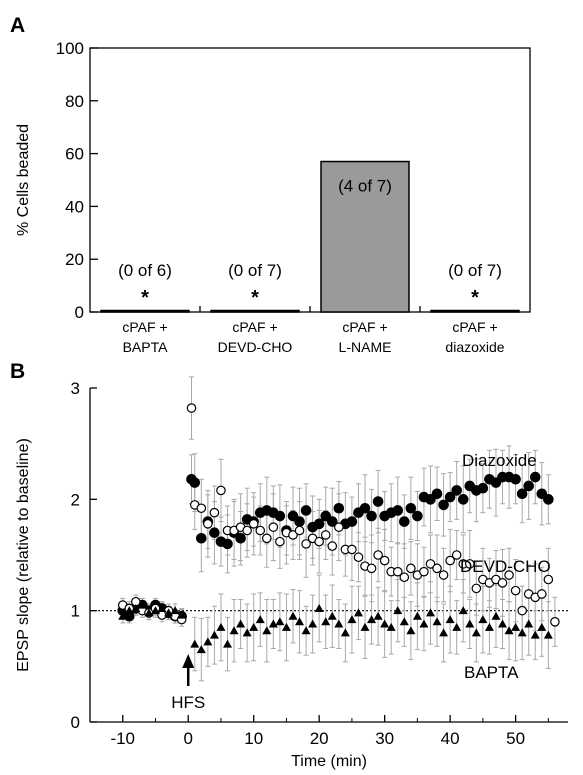 This screenshot has width=583, height=775. Describe the element at coordinates (505, 566) in the screenshot. I see `series-label-devd-cho: DEVD-CHO` at that location.